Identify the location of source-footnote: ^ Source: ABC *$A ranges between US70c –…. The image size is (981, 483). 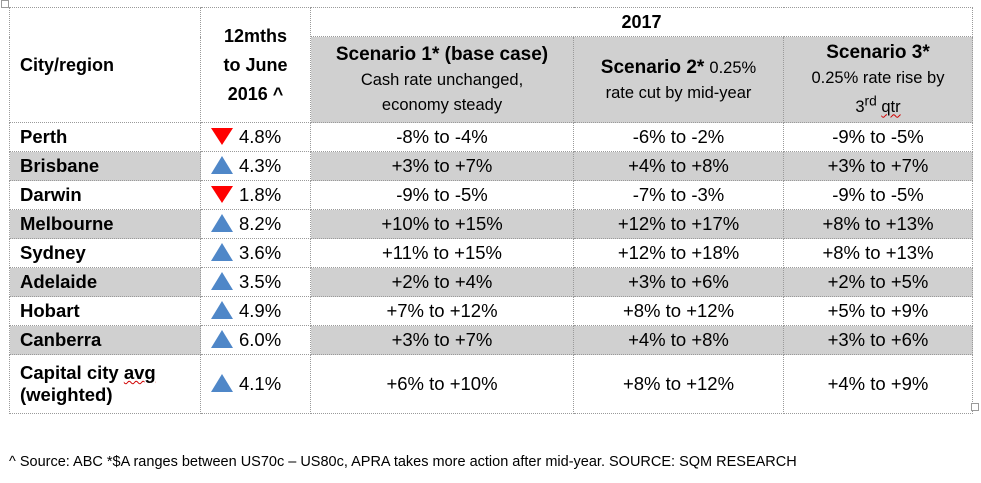
(403, 462).